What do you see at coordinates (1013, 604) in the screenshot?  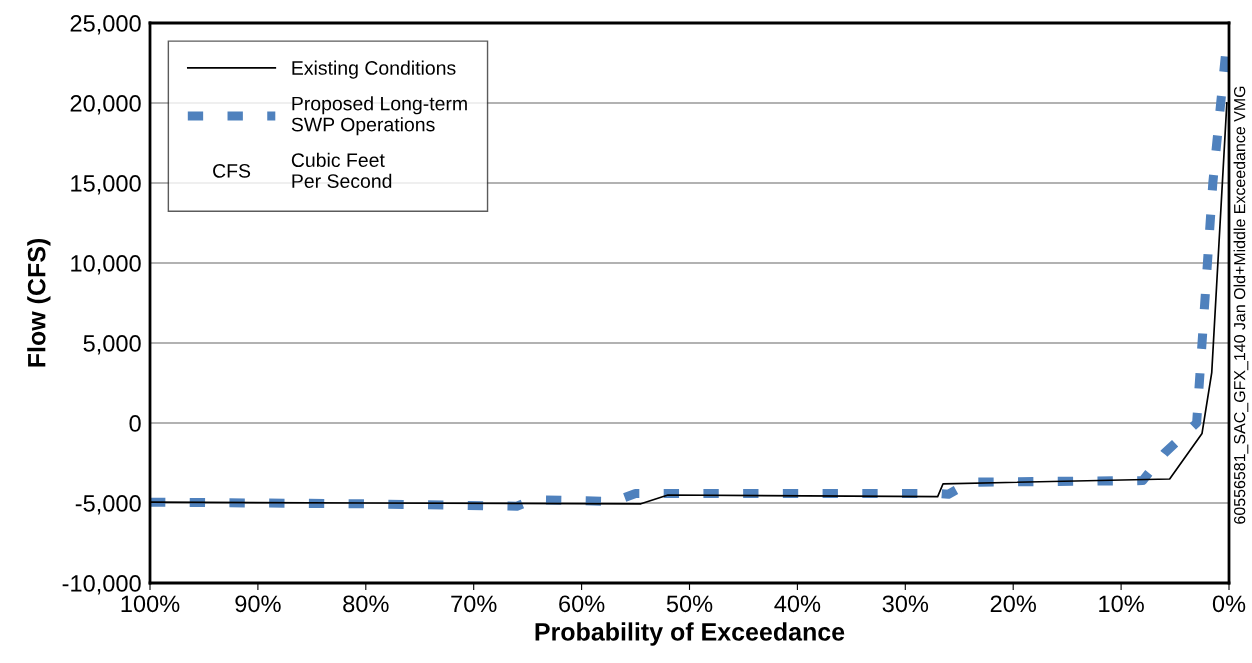 I see `x-tick-label: 20%` at bounding box center [1013, 604].